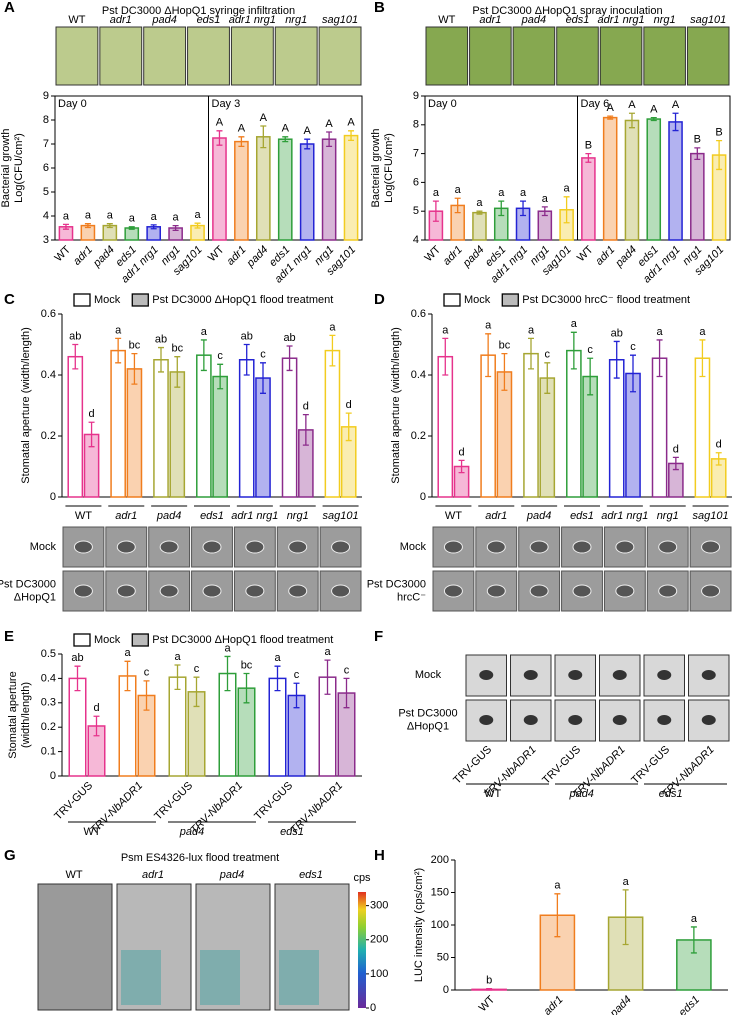  I want to click on panel-label: D, so click(379, 299).